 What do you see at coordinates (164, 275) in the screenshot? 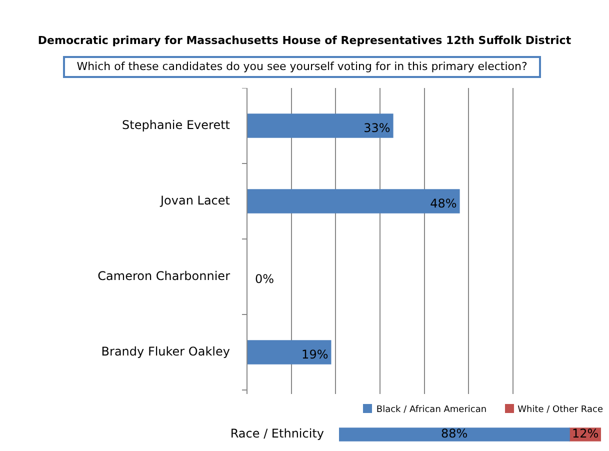
I see `y-tick-label: Cameron Charbonnier` at bounding box center [164, 275].